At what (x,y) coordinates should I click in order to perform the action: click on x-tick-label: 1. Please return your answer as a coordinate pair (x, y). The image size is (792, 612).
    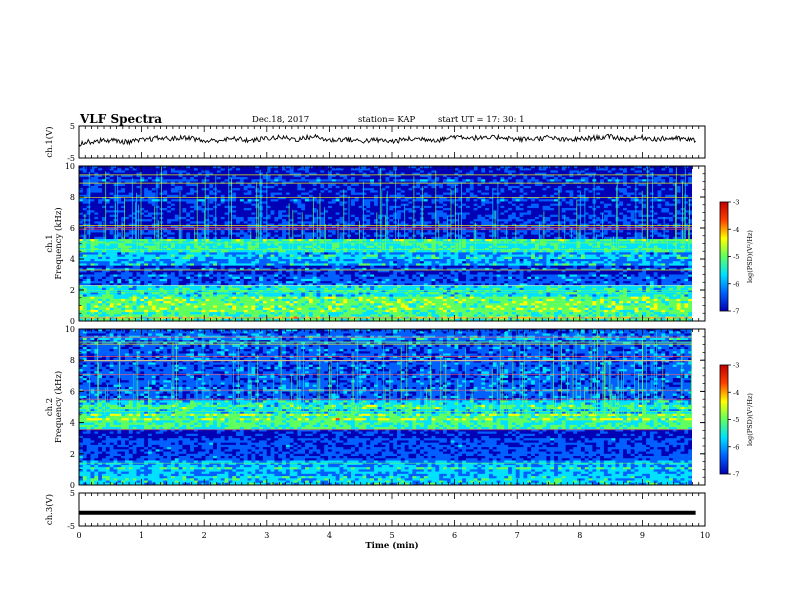
    Looking at the image, I should click on (141, 535).